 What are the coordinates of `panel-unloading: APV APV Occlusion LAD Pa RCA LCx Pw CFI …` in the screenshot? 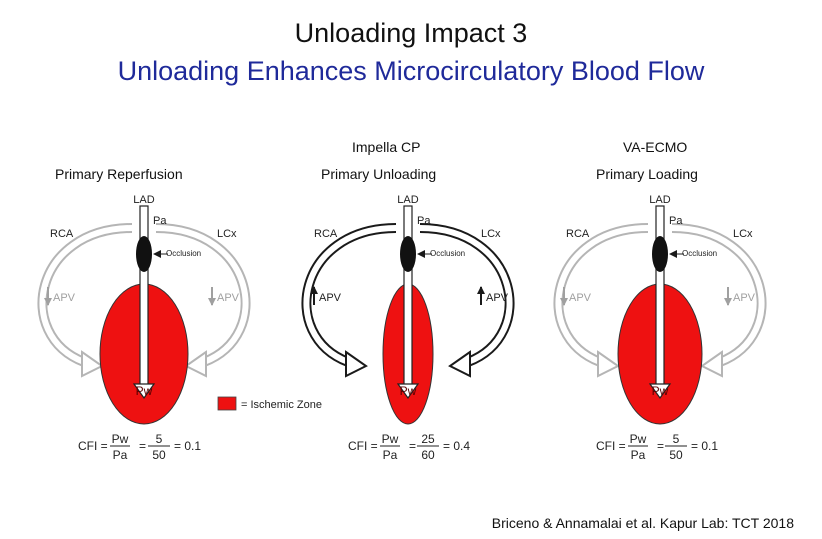 It's located at (408, 328).